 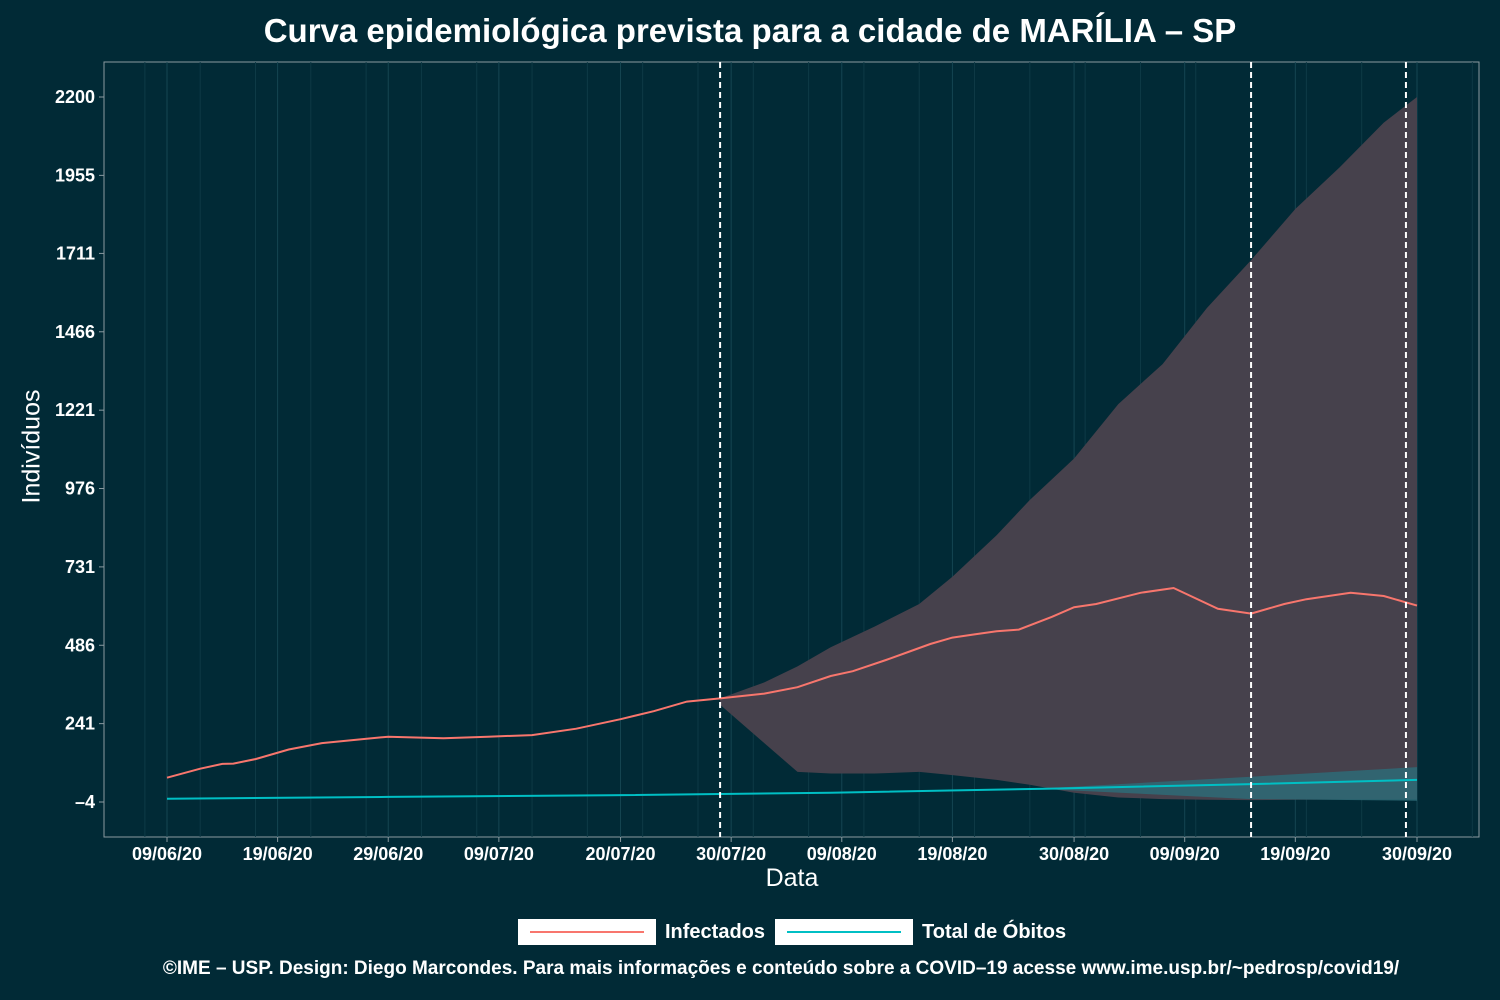 What do you see at coordinates (79, 449) in the screenshot?
I see `y-axis-ticks: –4 241 486 731 976 1221 1466 1711 1955 2200` at bounding box center [79, 449].